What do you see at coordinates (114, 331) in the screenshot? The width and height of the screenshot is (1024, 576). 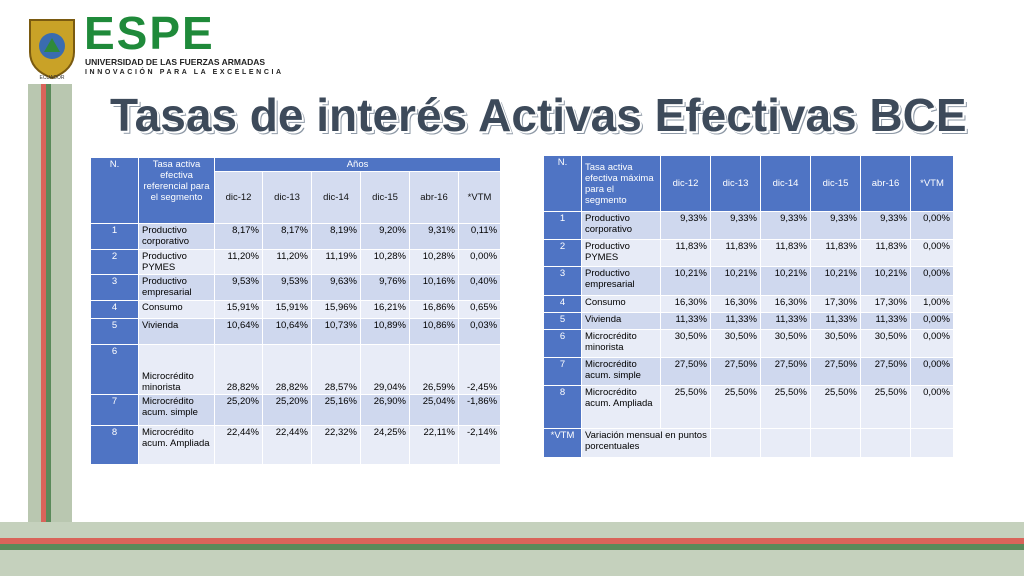 I see `cell: 5` at bounding box center [114, 331].